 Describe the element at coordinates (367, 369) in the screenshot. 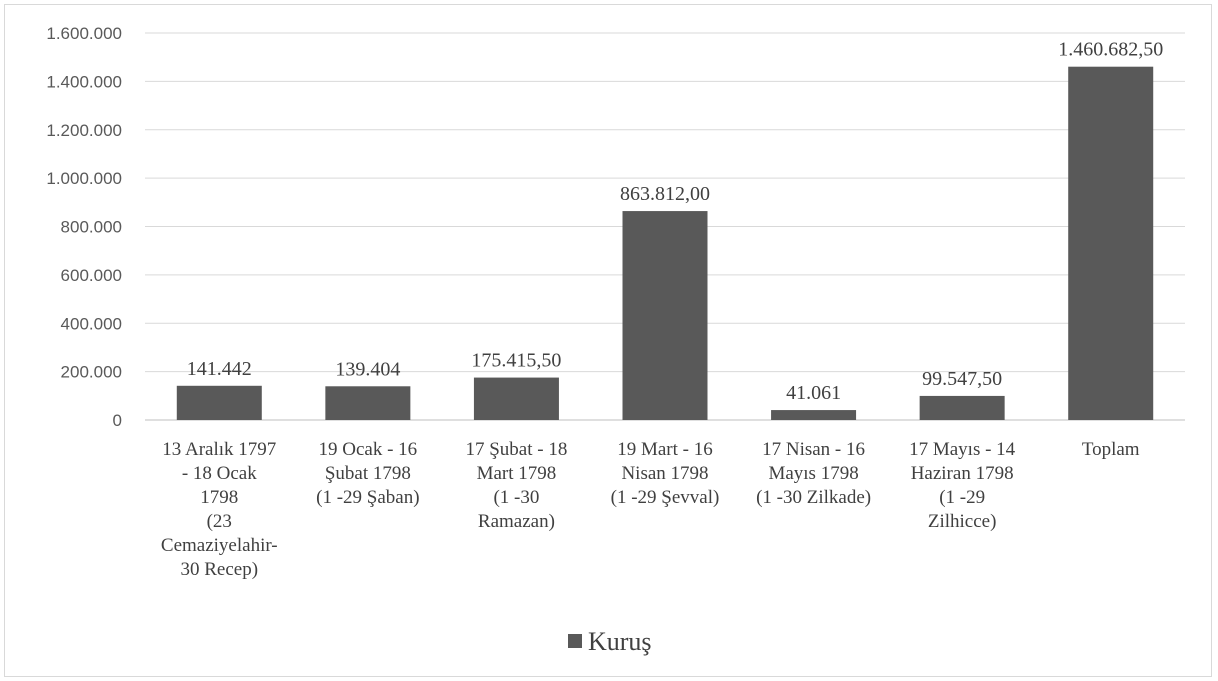

I see `data-label: 139.404` at that location.